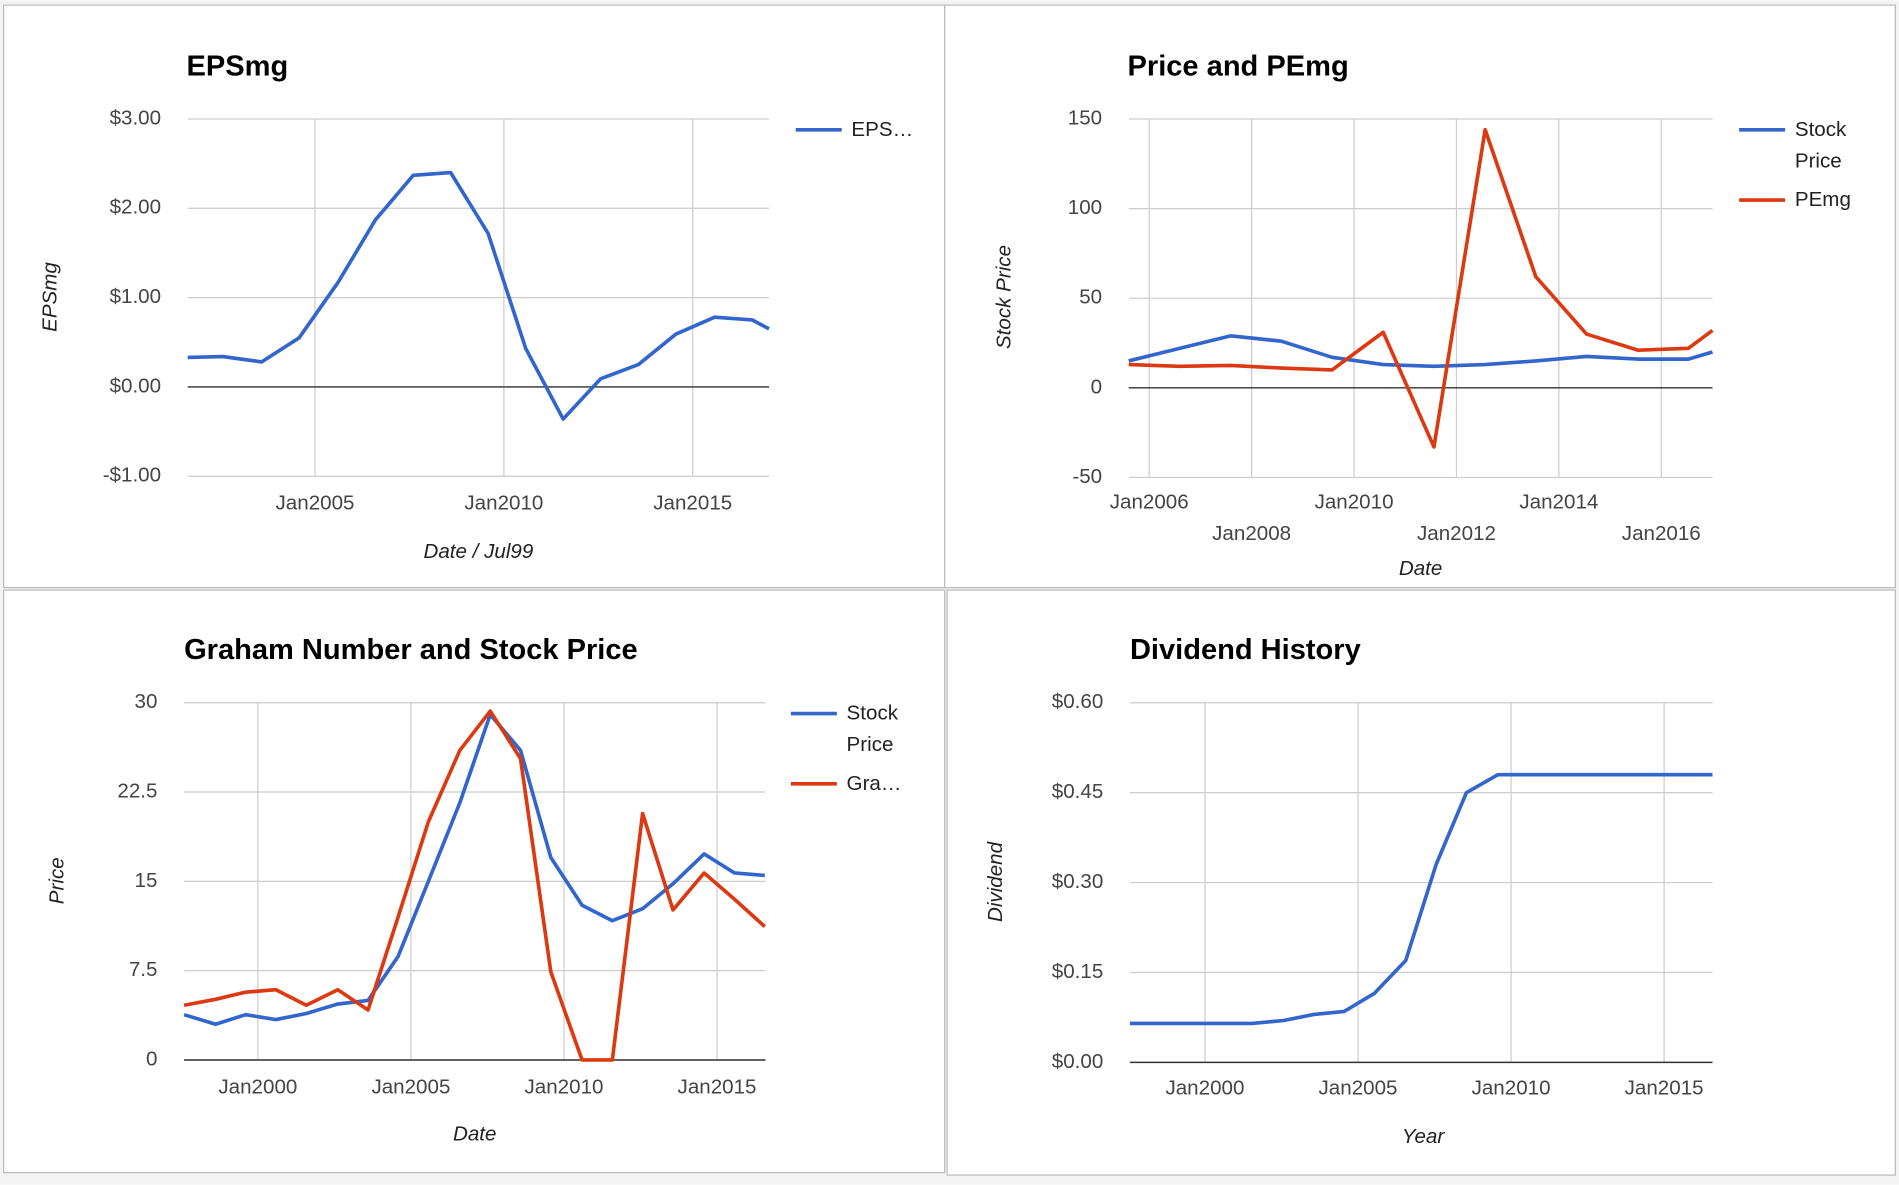 The image size is (1899, 1185). I want to click on chart-title: Price and PEmg, so click(1238, 66).